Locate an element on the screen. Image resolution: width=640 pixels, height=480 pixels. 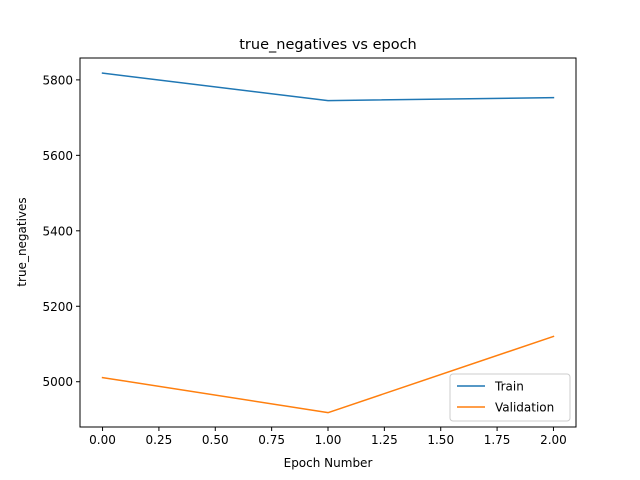
legend: Train Validation is located at coordinates (510, 397).